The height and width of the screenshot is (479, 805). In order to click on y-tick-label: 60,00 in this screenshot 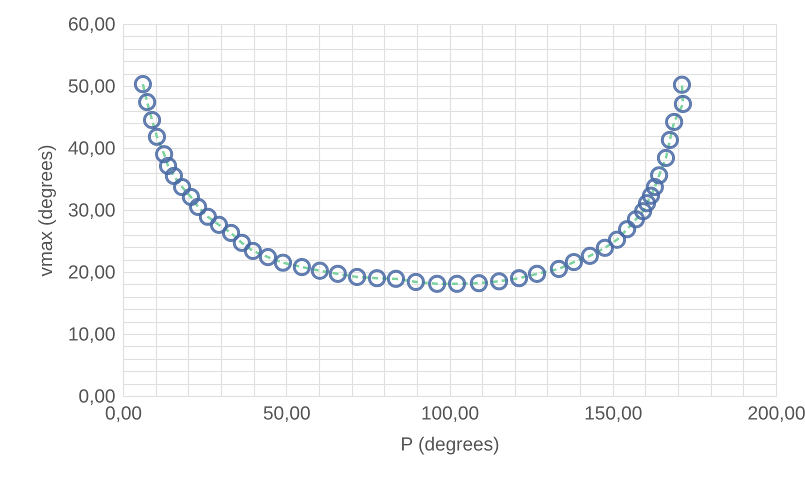, I will do `click(92, 25)`.